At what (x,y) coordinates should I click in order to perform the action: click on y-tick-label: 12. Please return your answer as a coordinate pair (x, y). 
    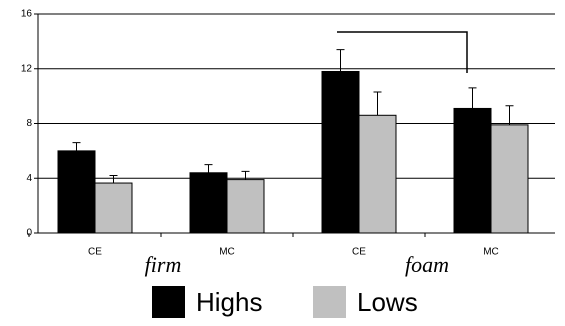
    Looking at the image, I should click on (27, 68).